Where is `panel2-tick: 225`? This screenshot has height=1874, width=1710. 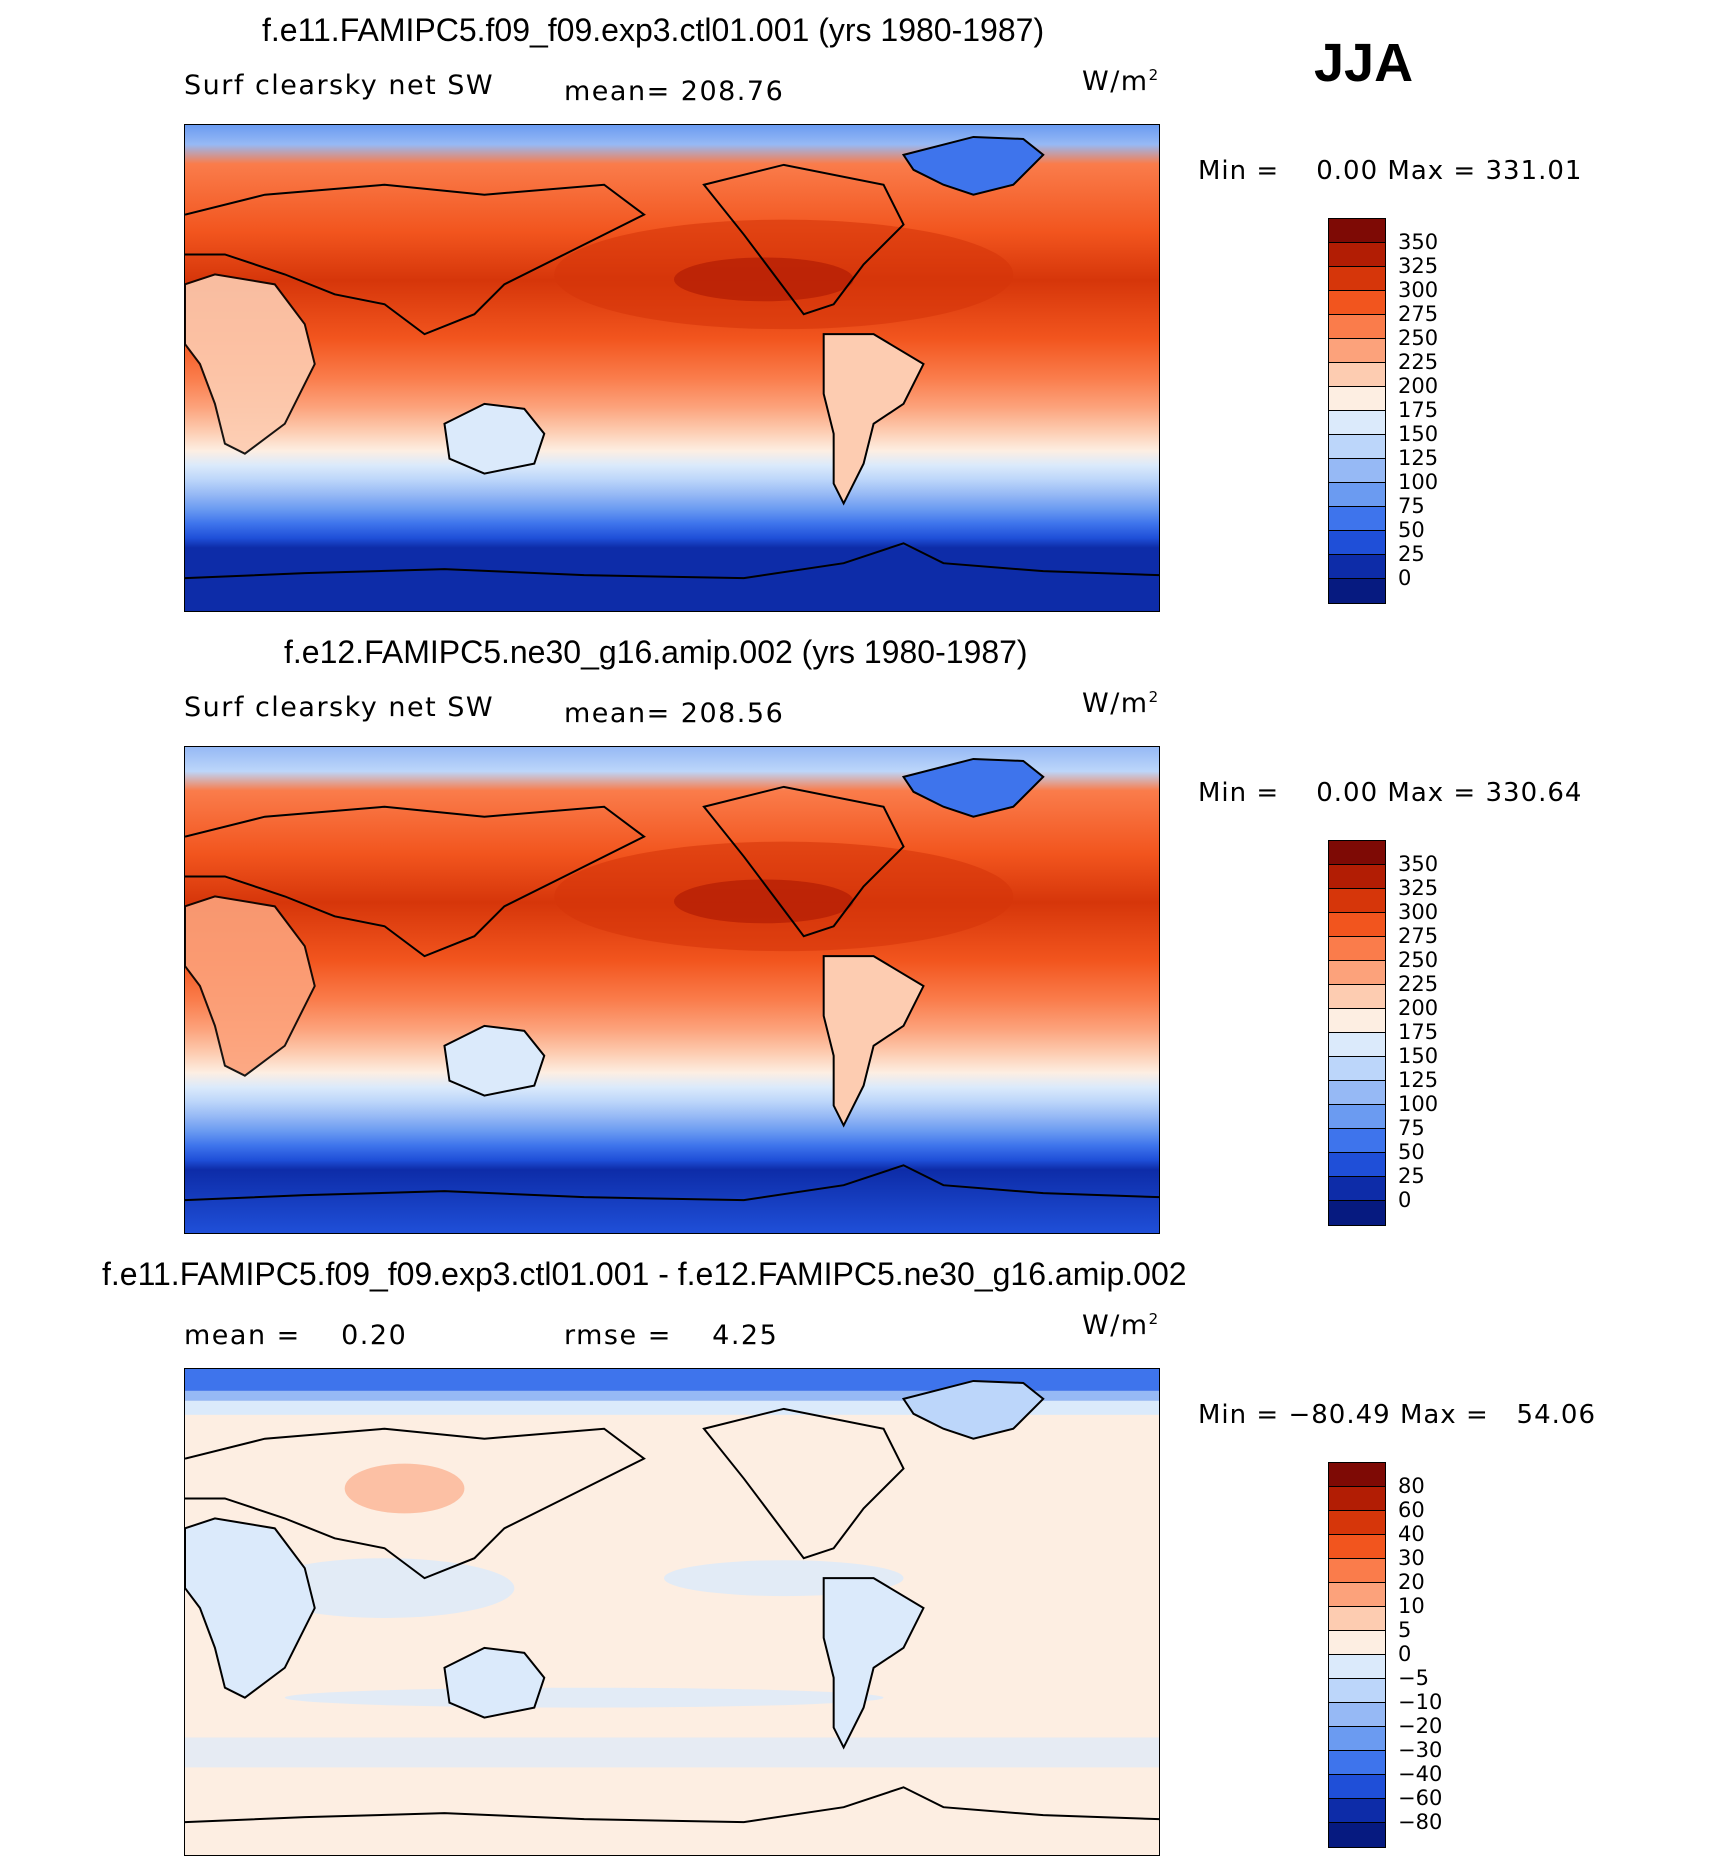 panel2-tick: 225 is located at coordinates (1418, 984).